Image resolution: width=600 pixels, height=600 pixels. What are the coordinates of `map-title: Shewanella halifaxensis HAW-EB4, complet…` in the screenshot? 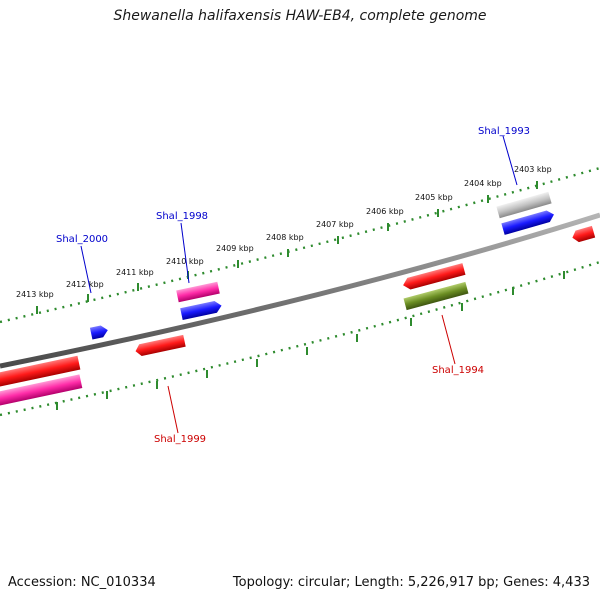 It's located at (300, 16).